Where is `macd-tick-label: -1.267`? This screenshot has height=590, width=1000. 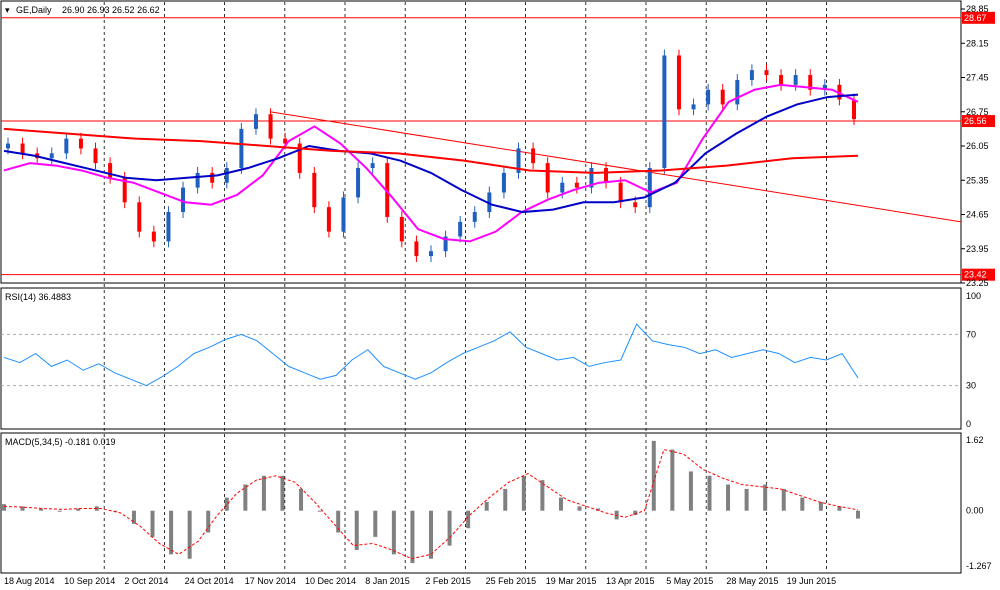
macd-tick-label: -1.267 is located at coordinates (979, 566).